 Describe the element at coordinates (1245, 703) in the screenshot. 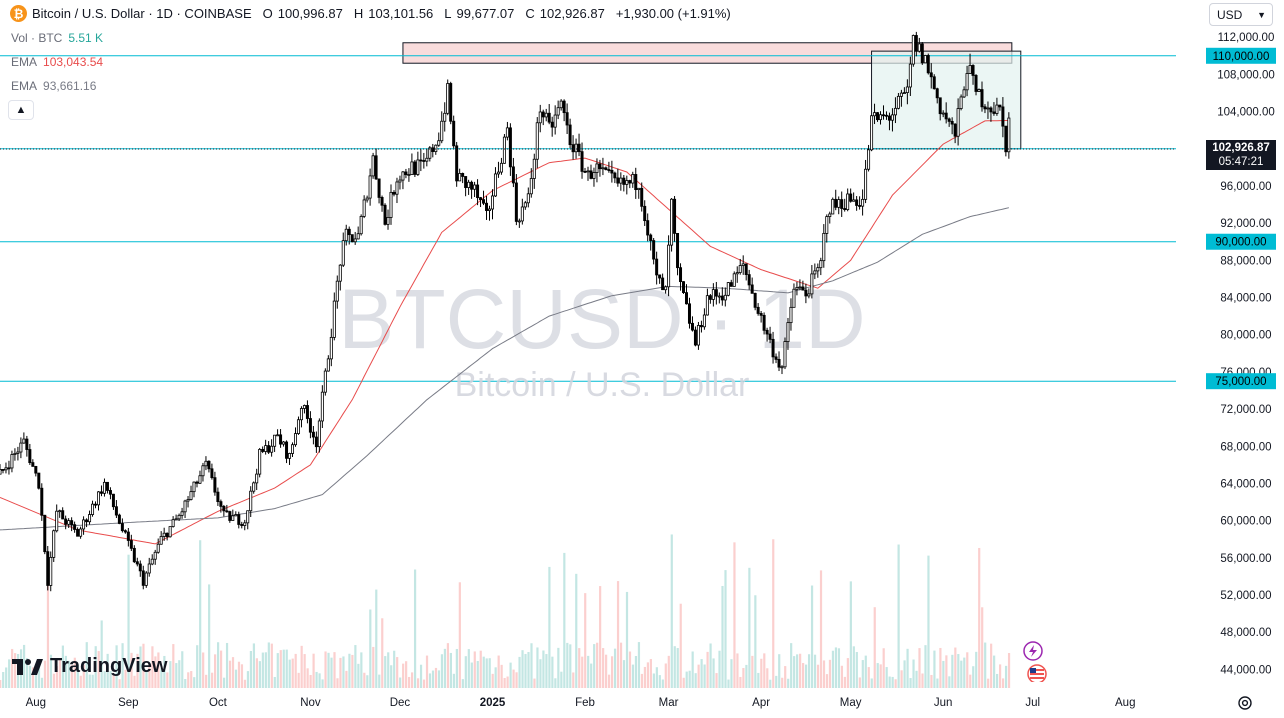

I see `gear-icon` at that location.